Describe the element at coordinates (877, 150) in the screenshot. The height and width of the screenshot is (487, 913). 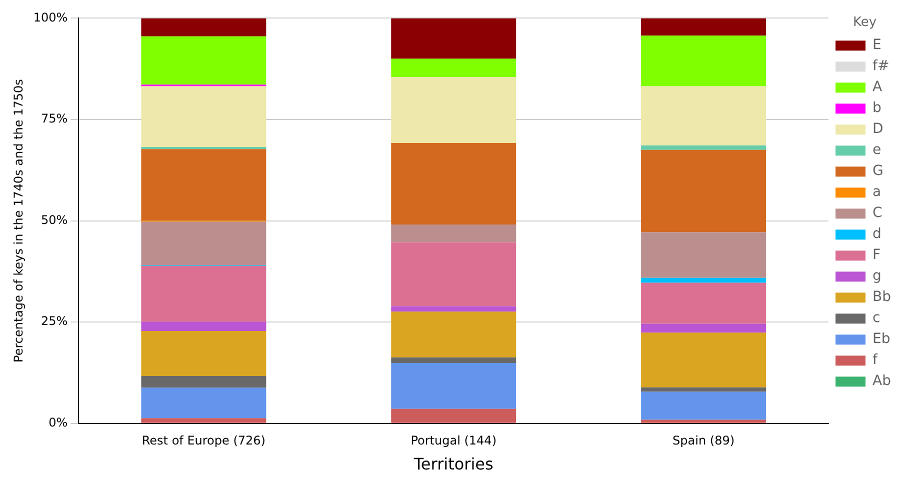
I see `legend-label: e` at that location.